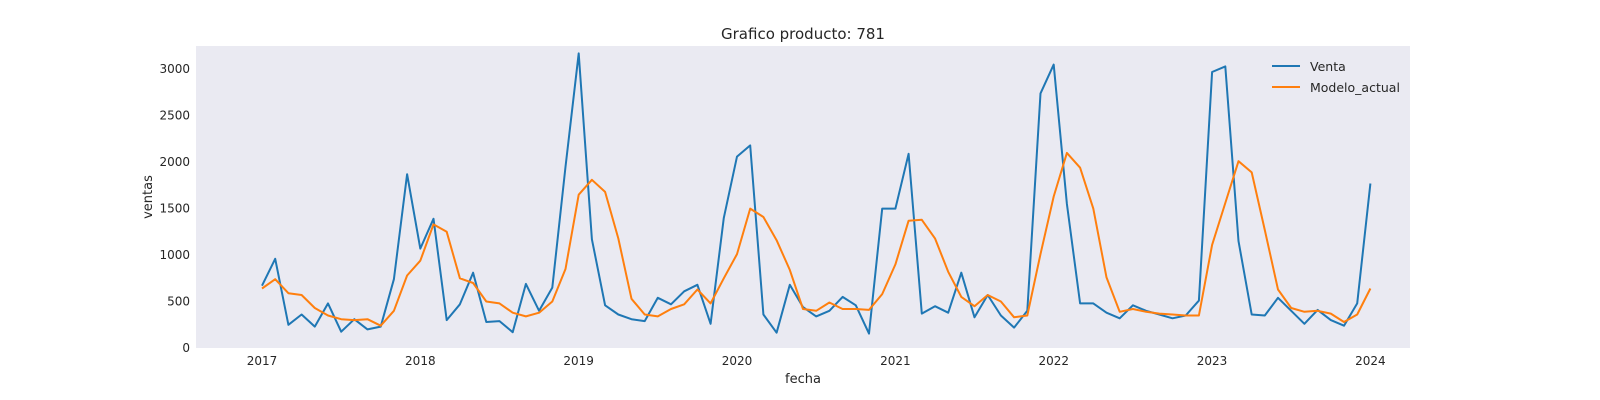 The height and width of the screenshot is (400, 1600). Describe the element at coordinates (578, 361) in the screenshot. I see `x-tick-label: 2019` at that location.